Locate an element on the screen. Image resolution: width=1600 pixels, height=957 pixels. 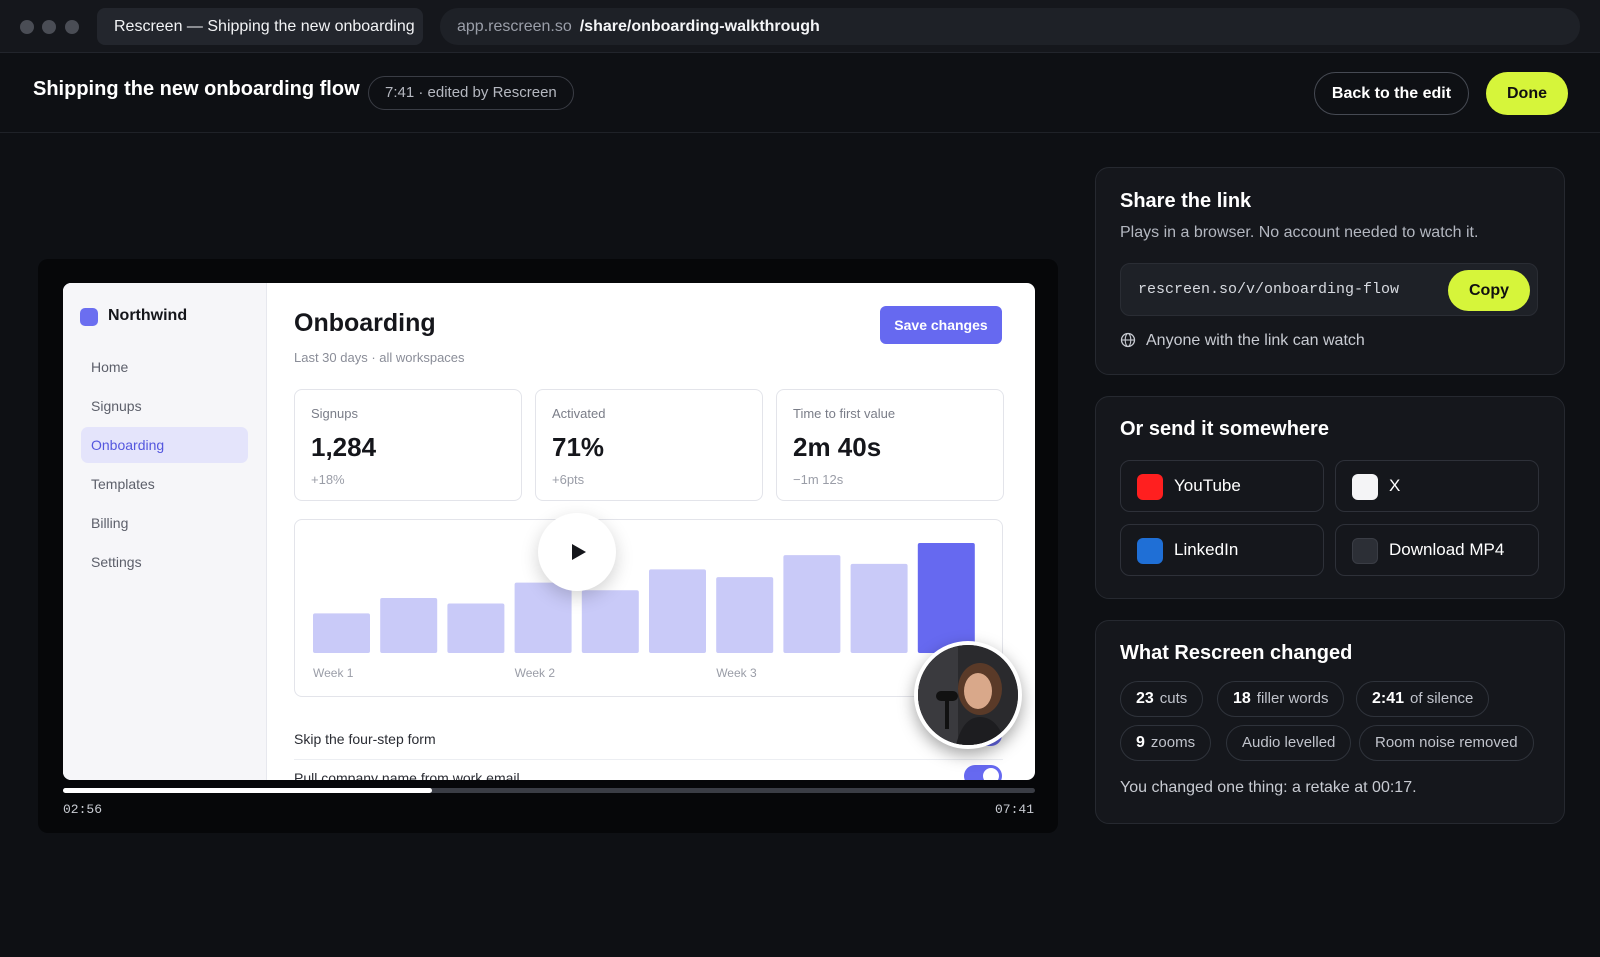
x-tick-label: Week 1 is located at coordinates (333, 673).